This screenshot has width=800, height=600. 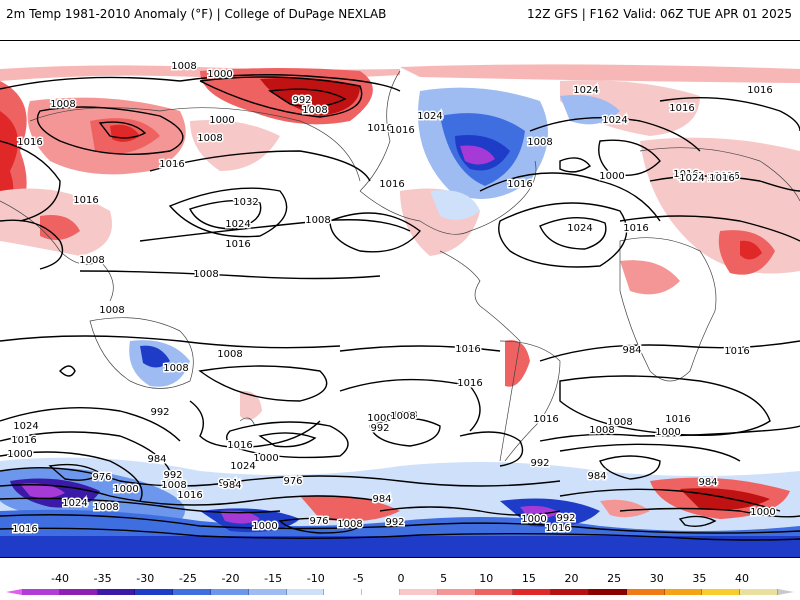 I want to click on colorbar-tick-label: -30, so click(x=145, y=578).